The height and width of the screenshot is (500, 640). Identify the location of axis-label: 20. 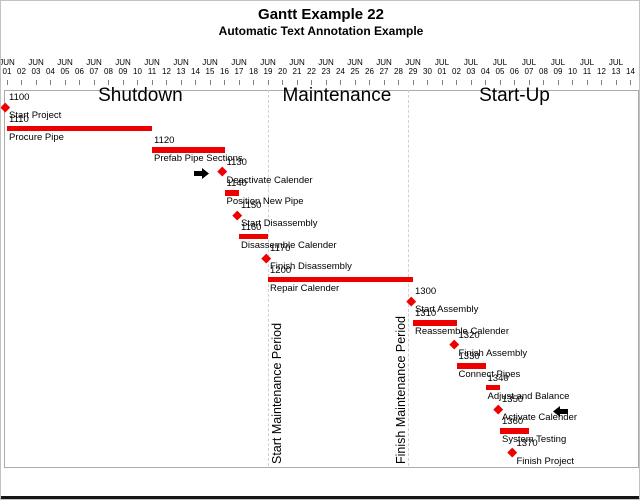
(282, 71).